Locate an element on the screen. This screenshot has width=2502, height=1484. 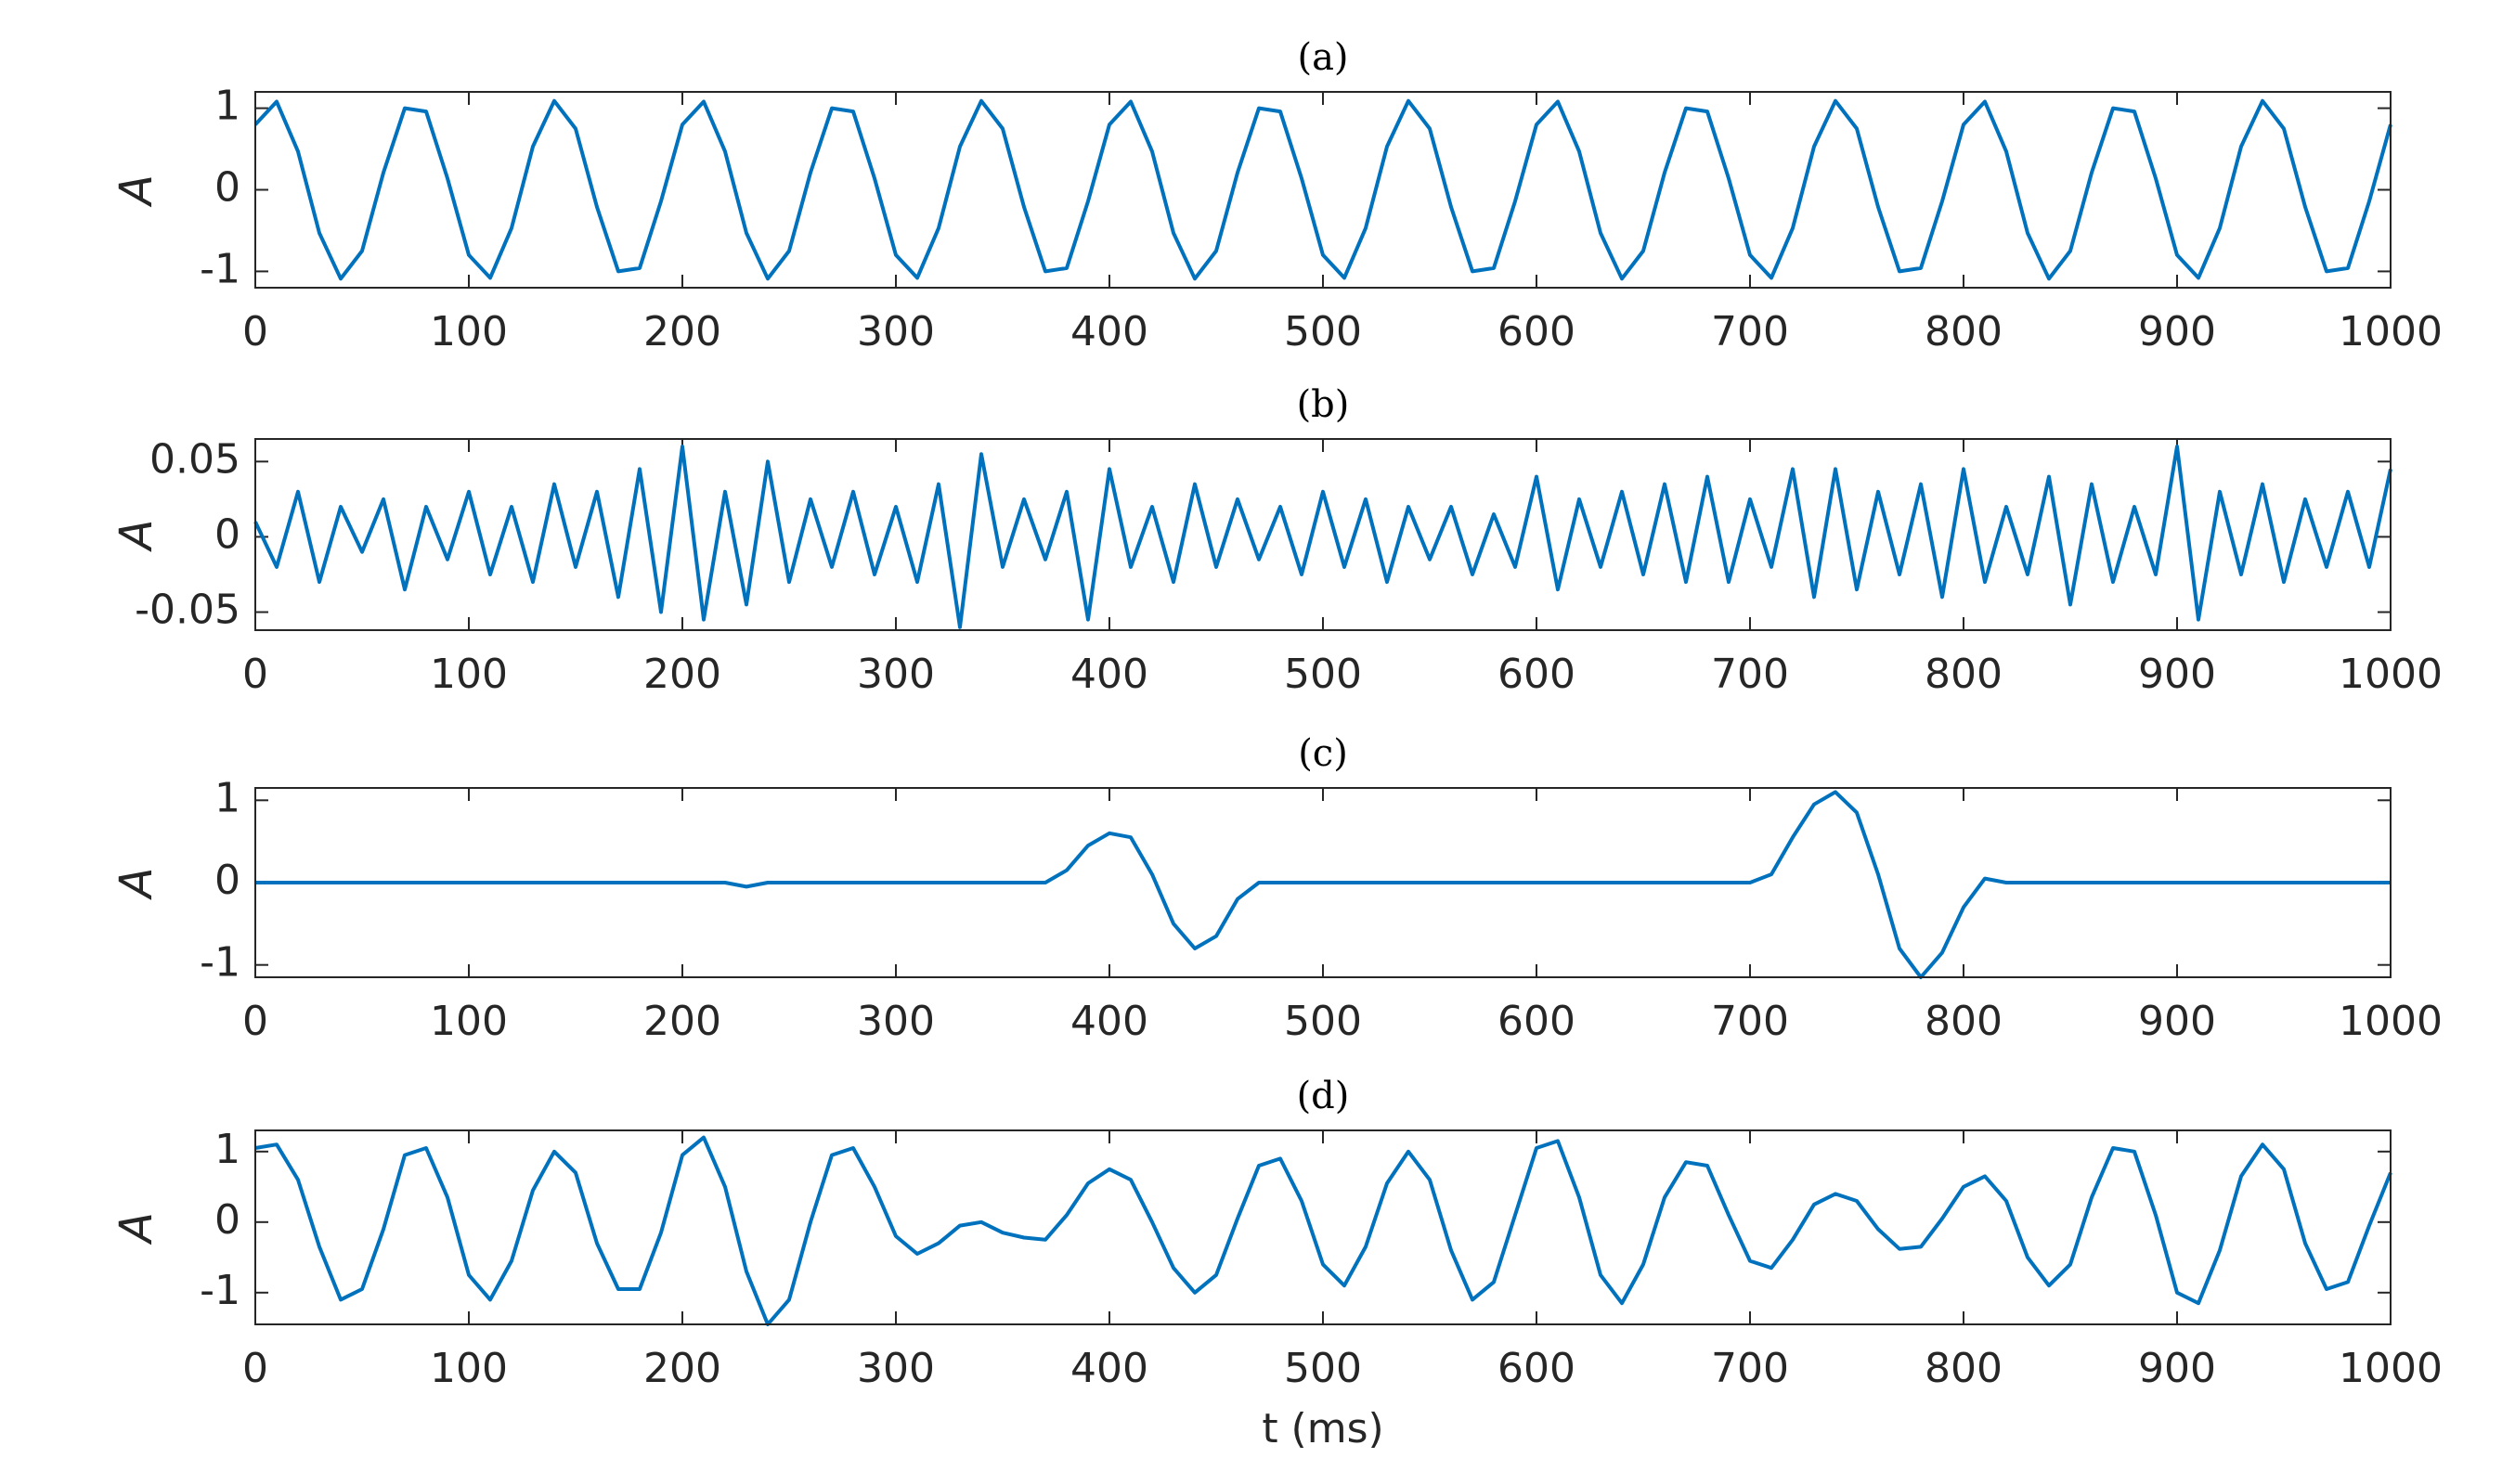
x-axis-label: t (ms) is located at coordinates (1322, 1429).